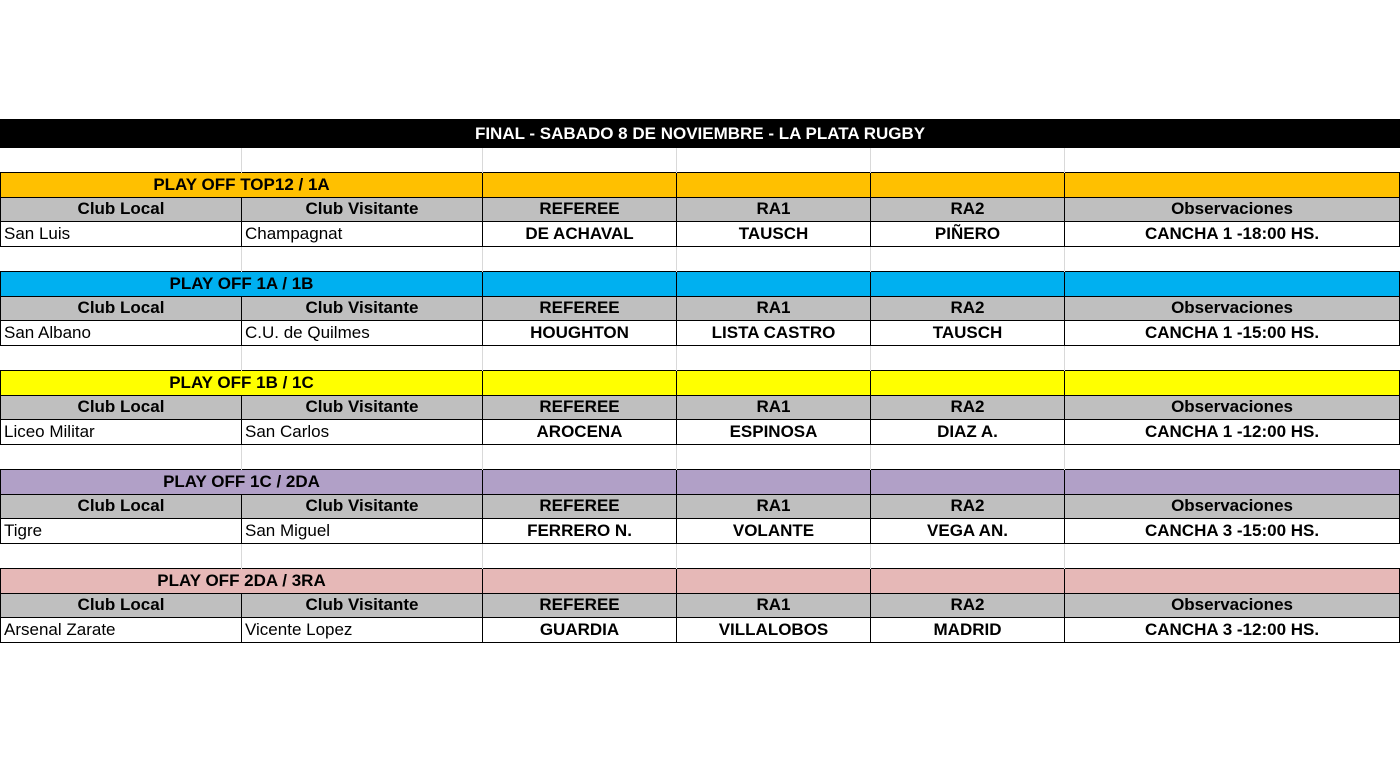 The width and height of the screenshot is (1400, 780). Describe the element at coordinates (579, 630) in the screenshot. I see `cell-referee: GUARDIA` at that location.